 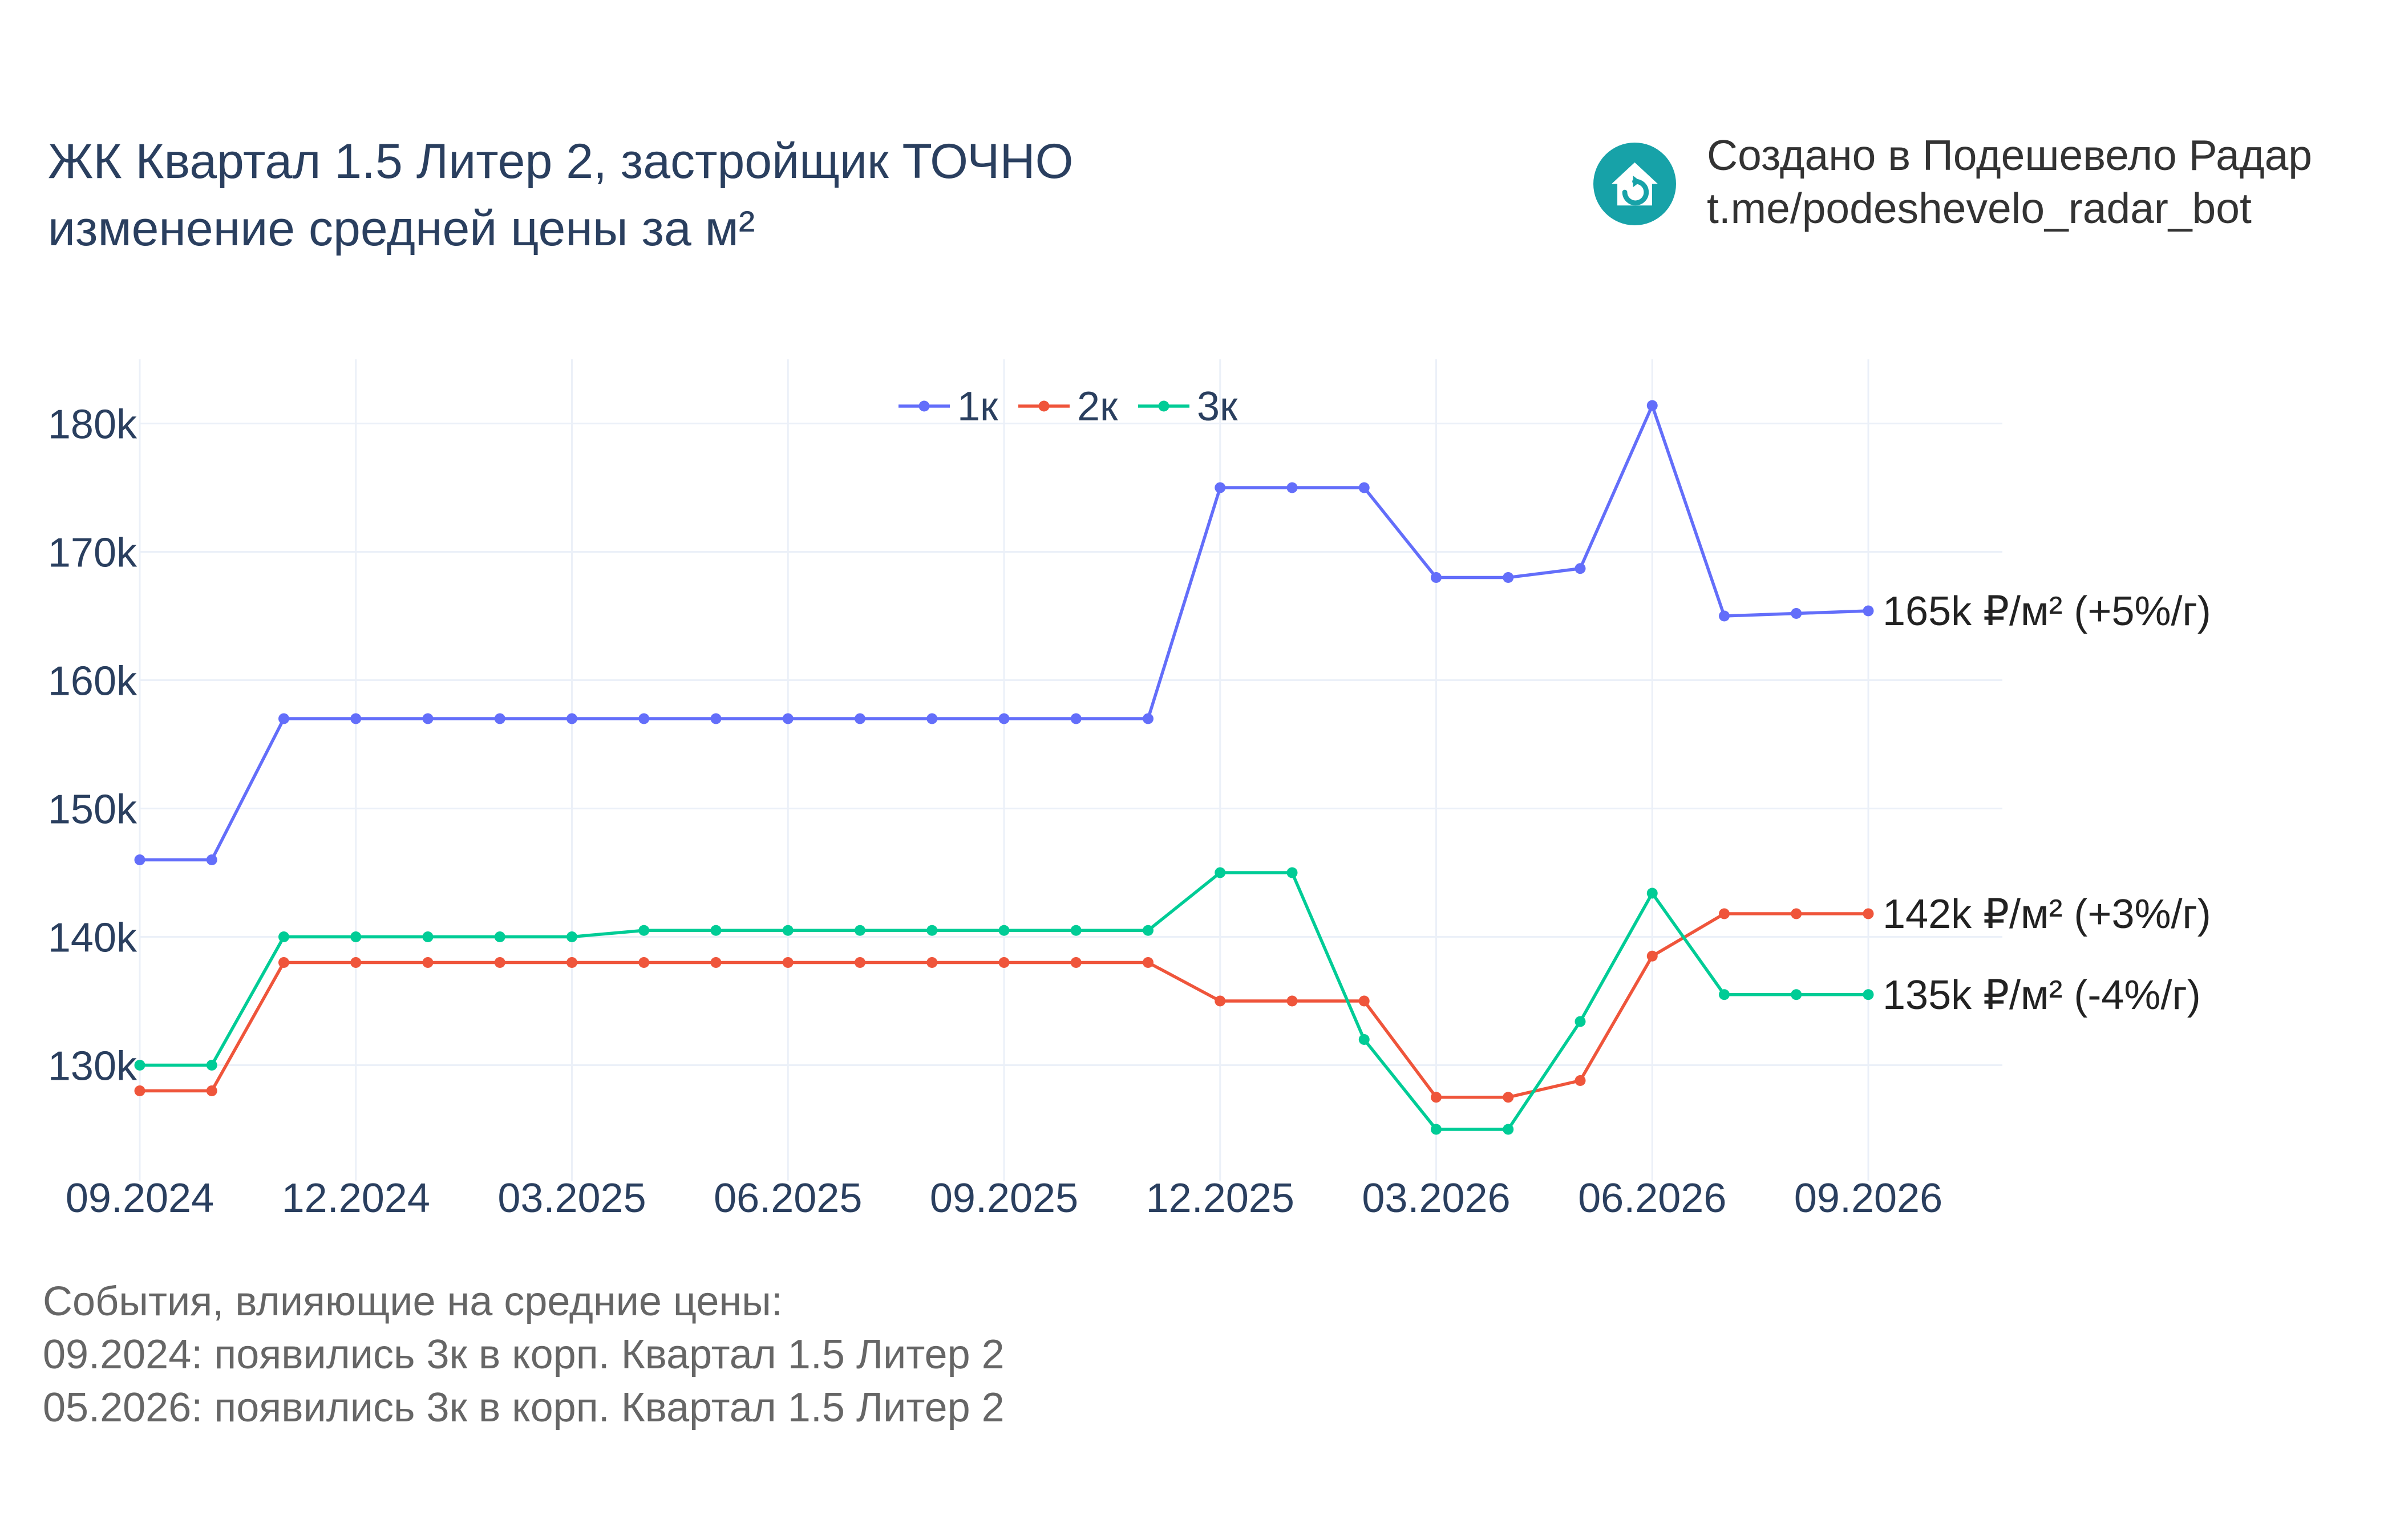 What do you see at coordinates (92, 425) in the screenshot?
I see `y-tick-label: 180k` at bounding box center [92, 425].